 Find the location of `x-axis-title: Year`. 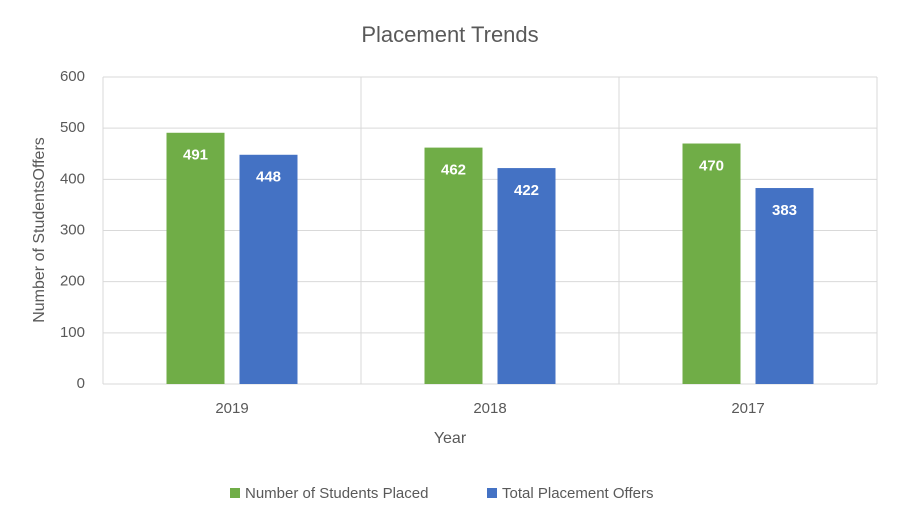

x-axis-title: Year is located at coordinates (450, 438).